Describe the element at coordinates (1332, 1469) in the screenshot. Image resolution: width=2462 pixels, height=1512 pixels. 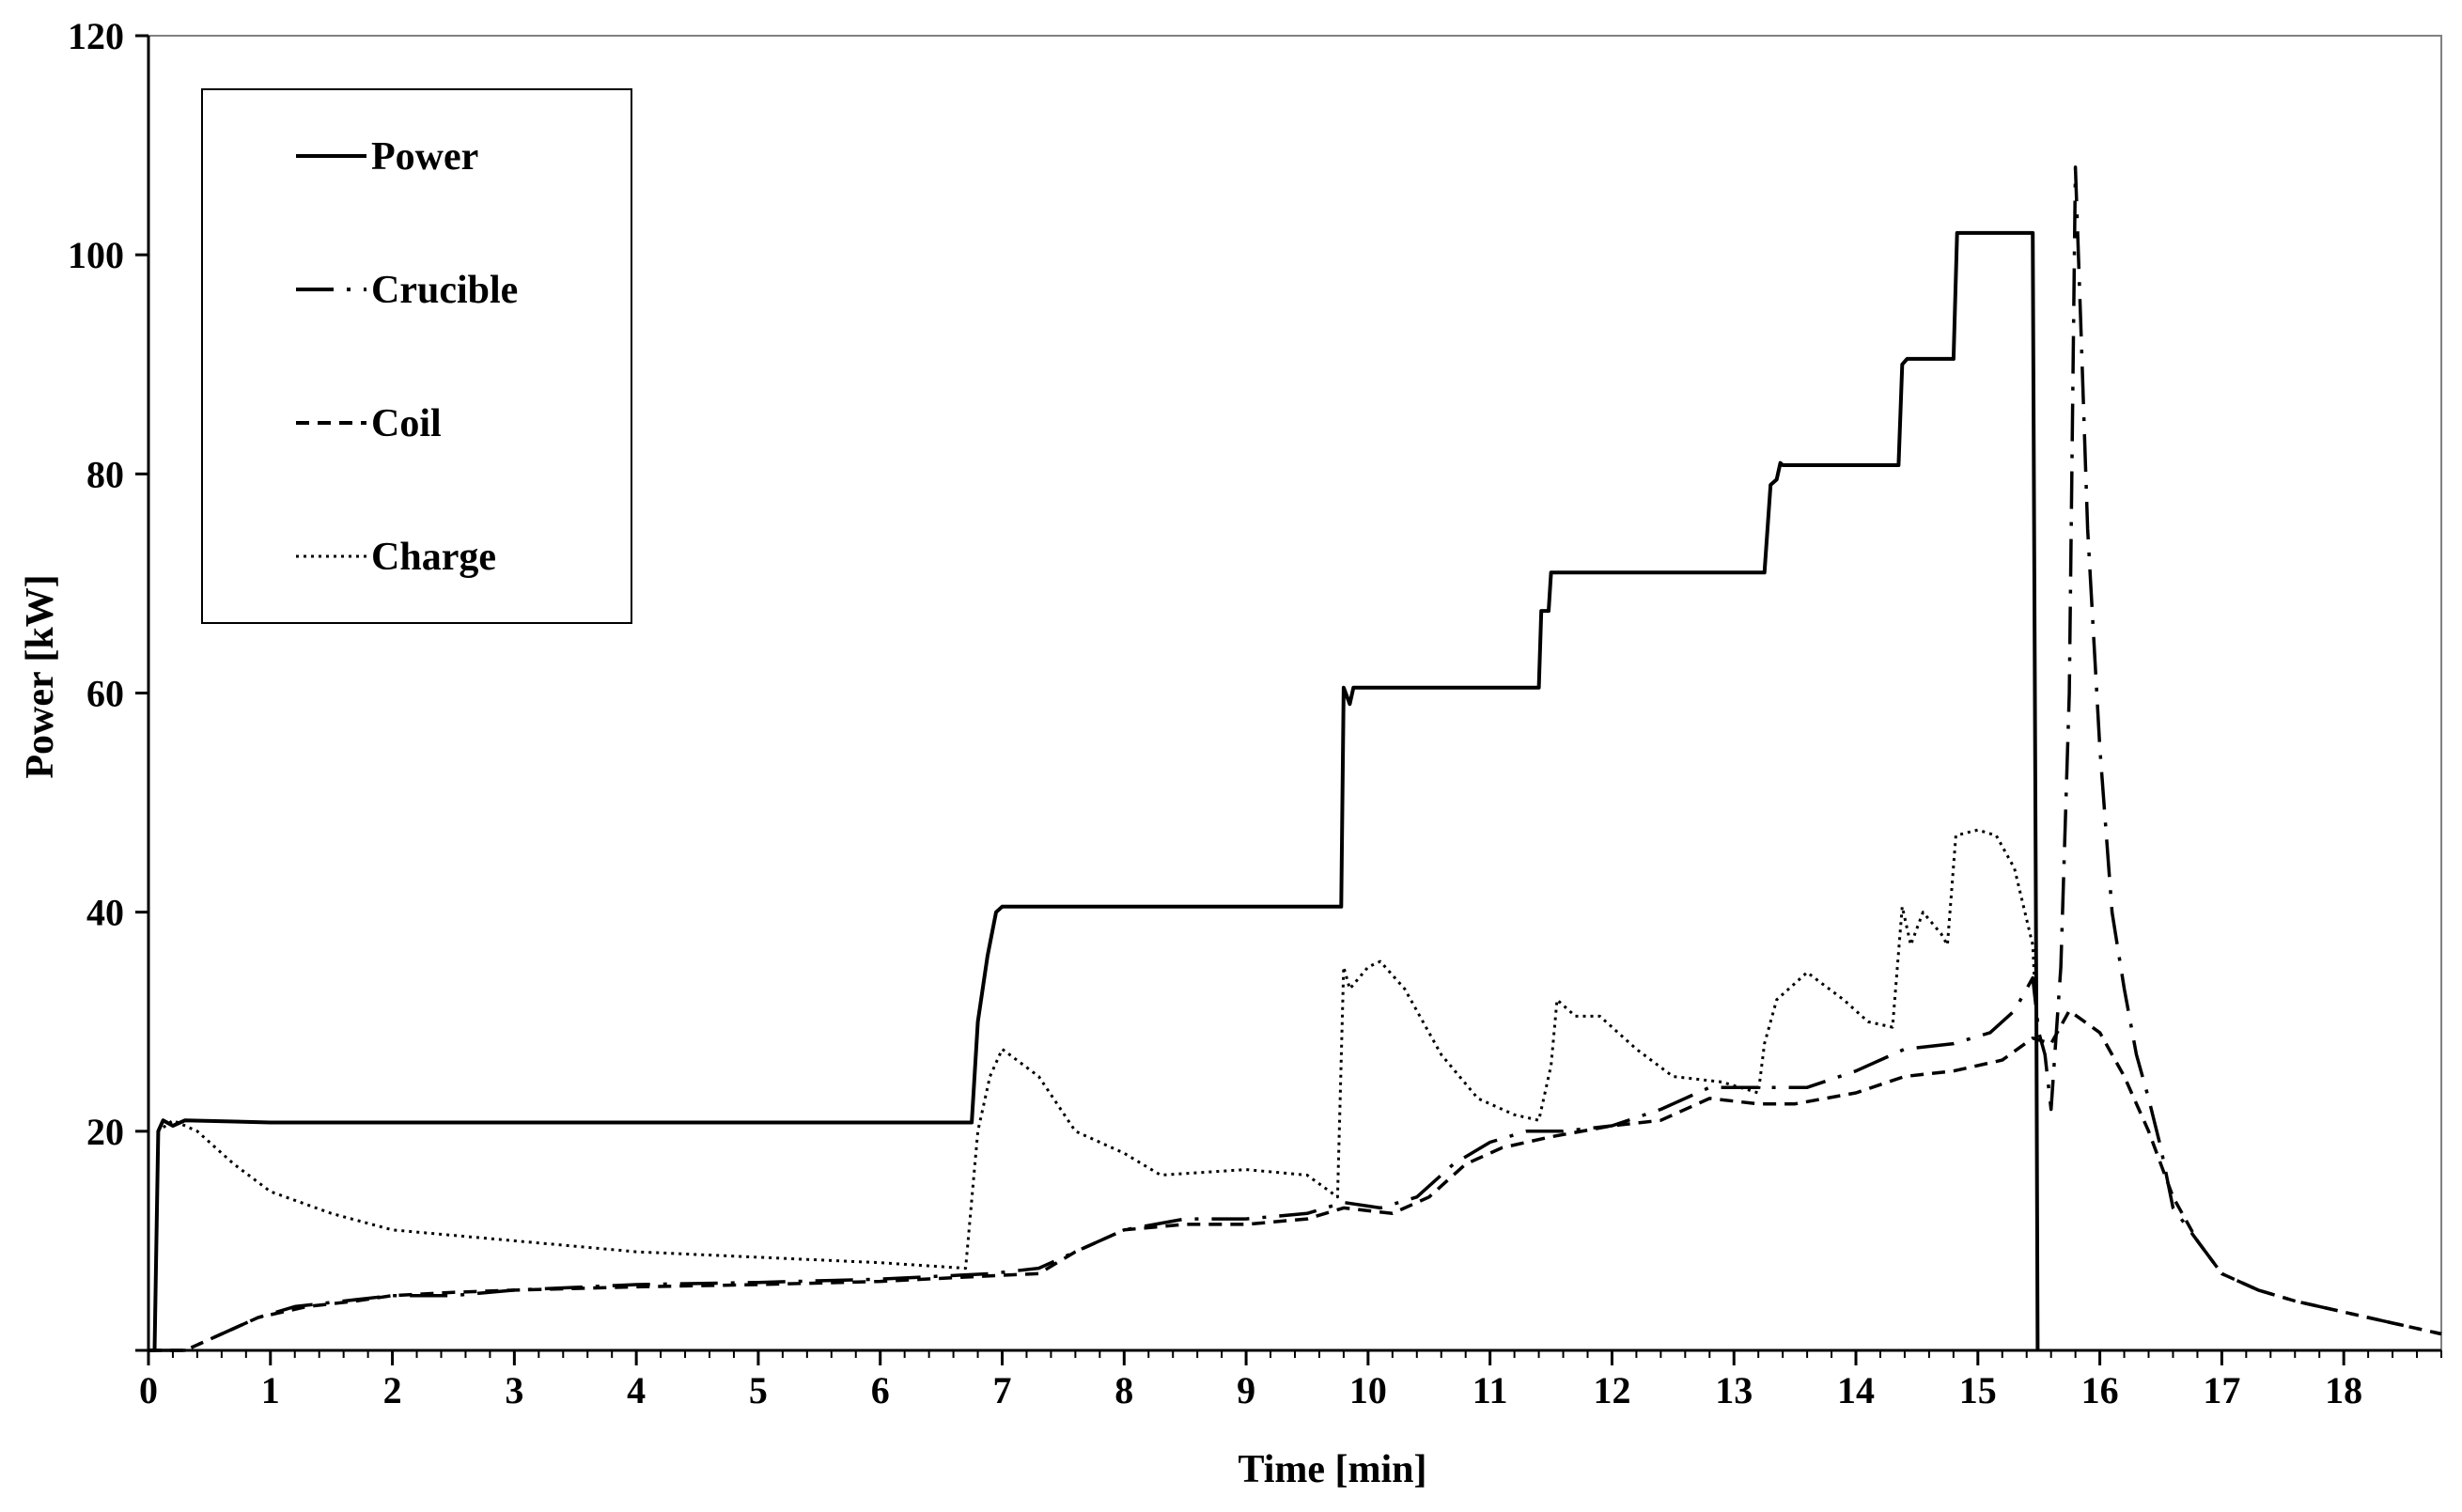
I see `x-axis-title: Time [min]` at that location.